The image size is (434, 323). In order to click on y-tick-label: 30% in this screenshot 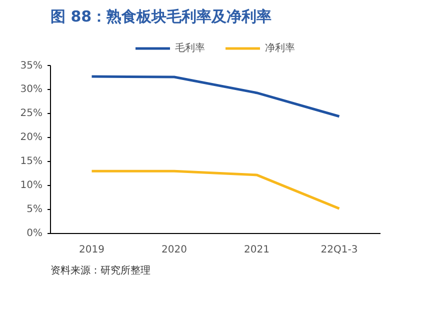, I will do `click(31, 89)`.